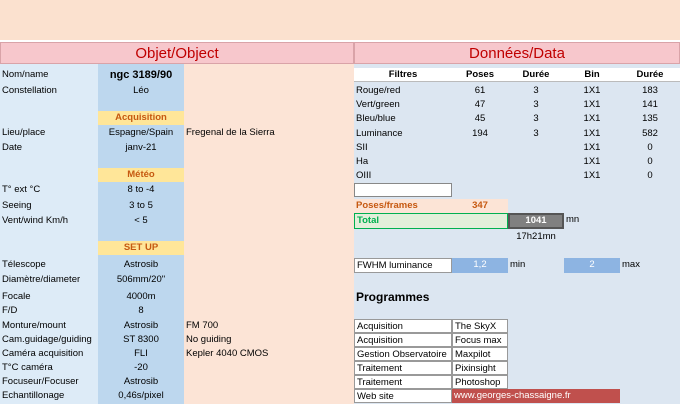  What do you see at coordinates (364, 176) in the screenshot?
I see `filter-name: OIII` at bounding box center [364, 176].